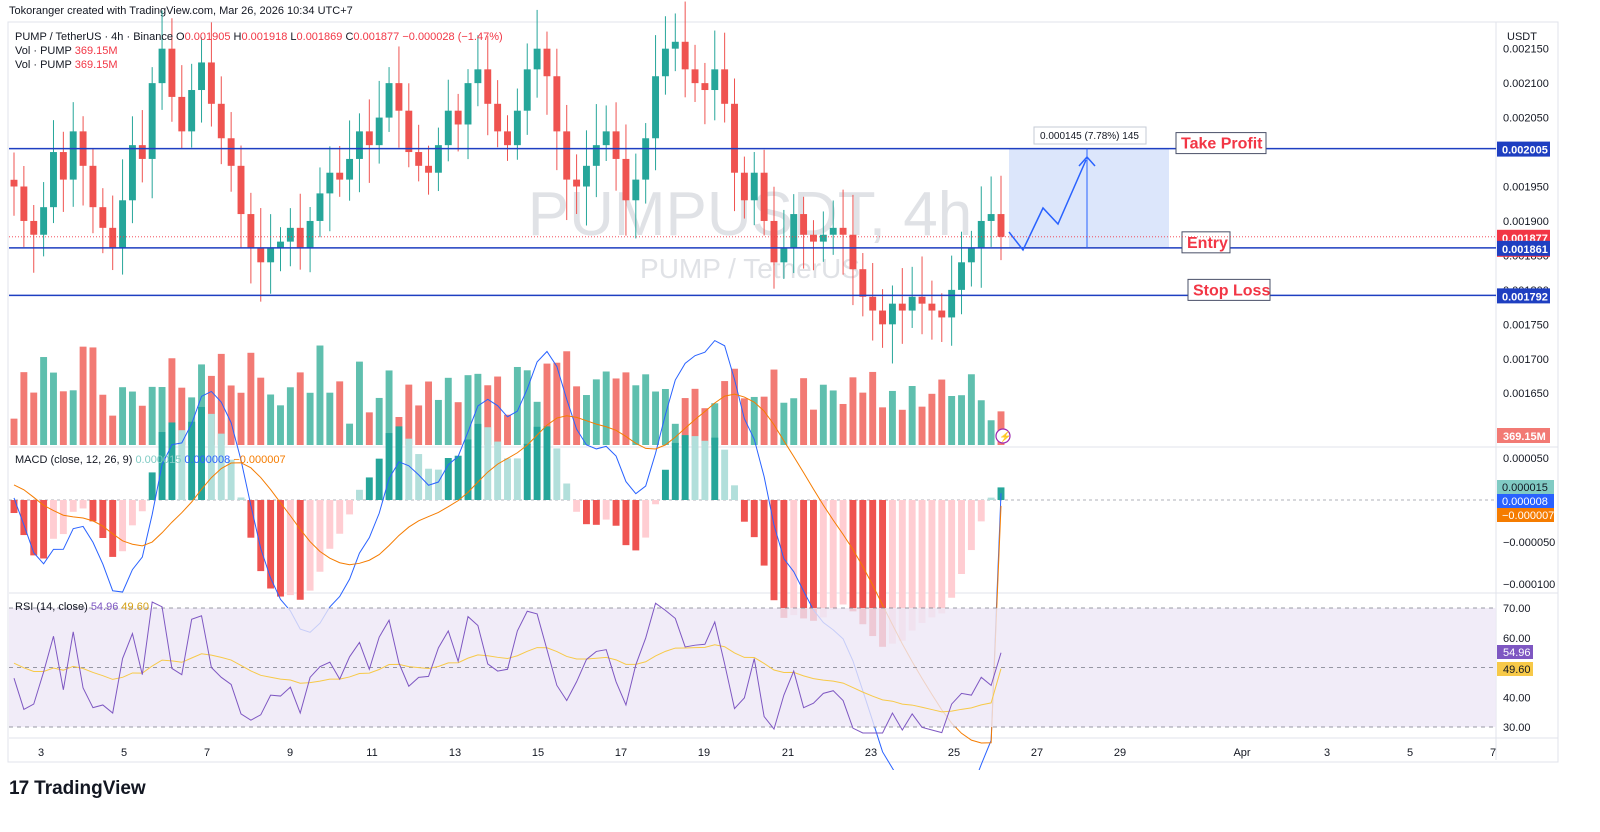 The width and height of the screenshot is (1600, 832). What do you see at coordinates (41, 753) in the screenshot?
I see `time-axis-label: 3` at bounding box center [41, 753].